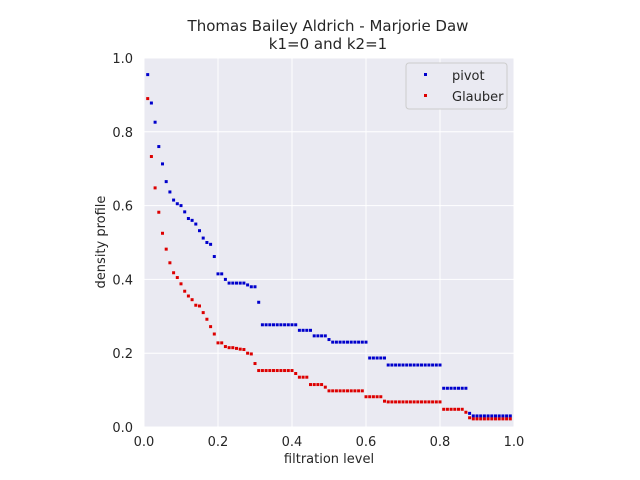 This screenshot has width=640, height=480. I want to click on x-tick-label: 0.8, so click(440, 442).